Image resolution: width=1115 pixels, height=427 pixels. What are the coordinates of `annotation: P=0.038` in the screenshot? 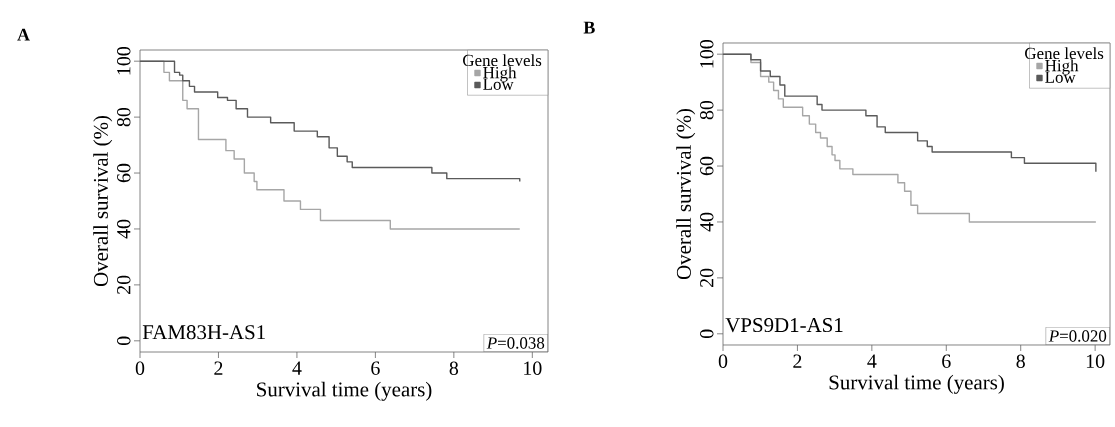 It's located at (515, 343).